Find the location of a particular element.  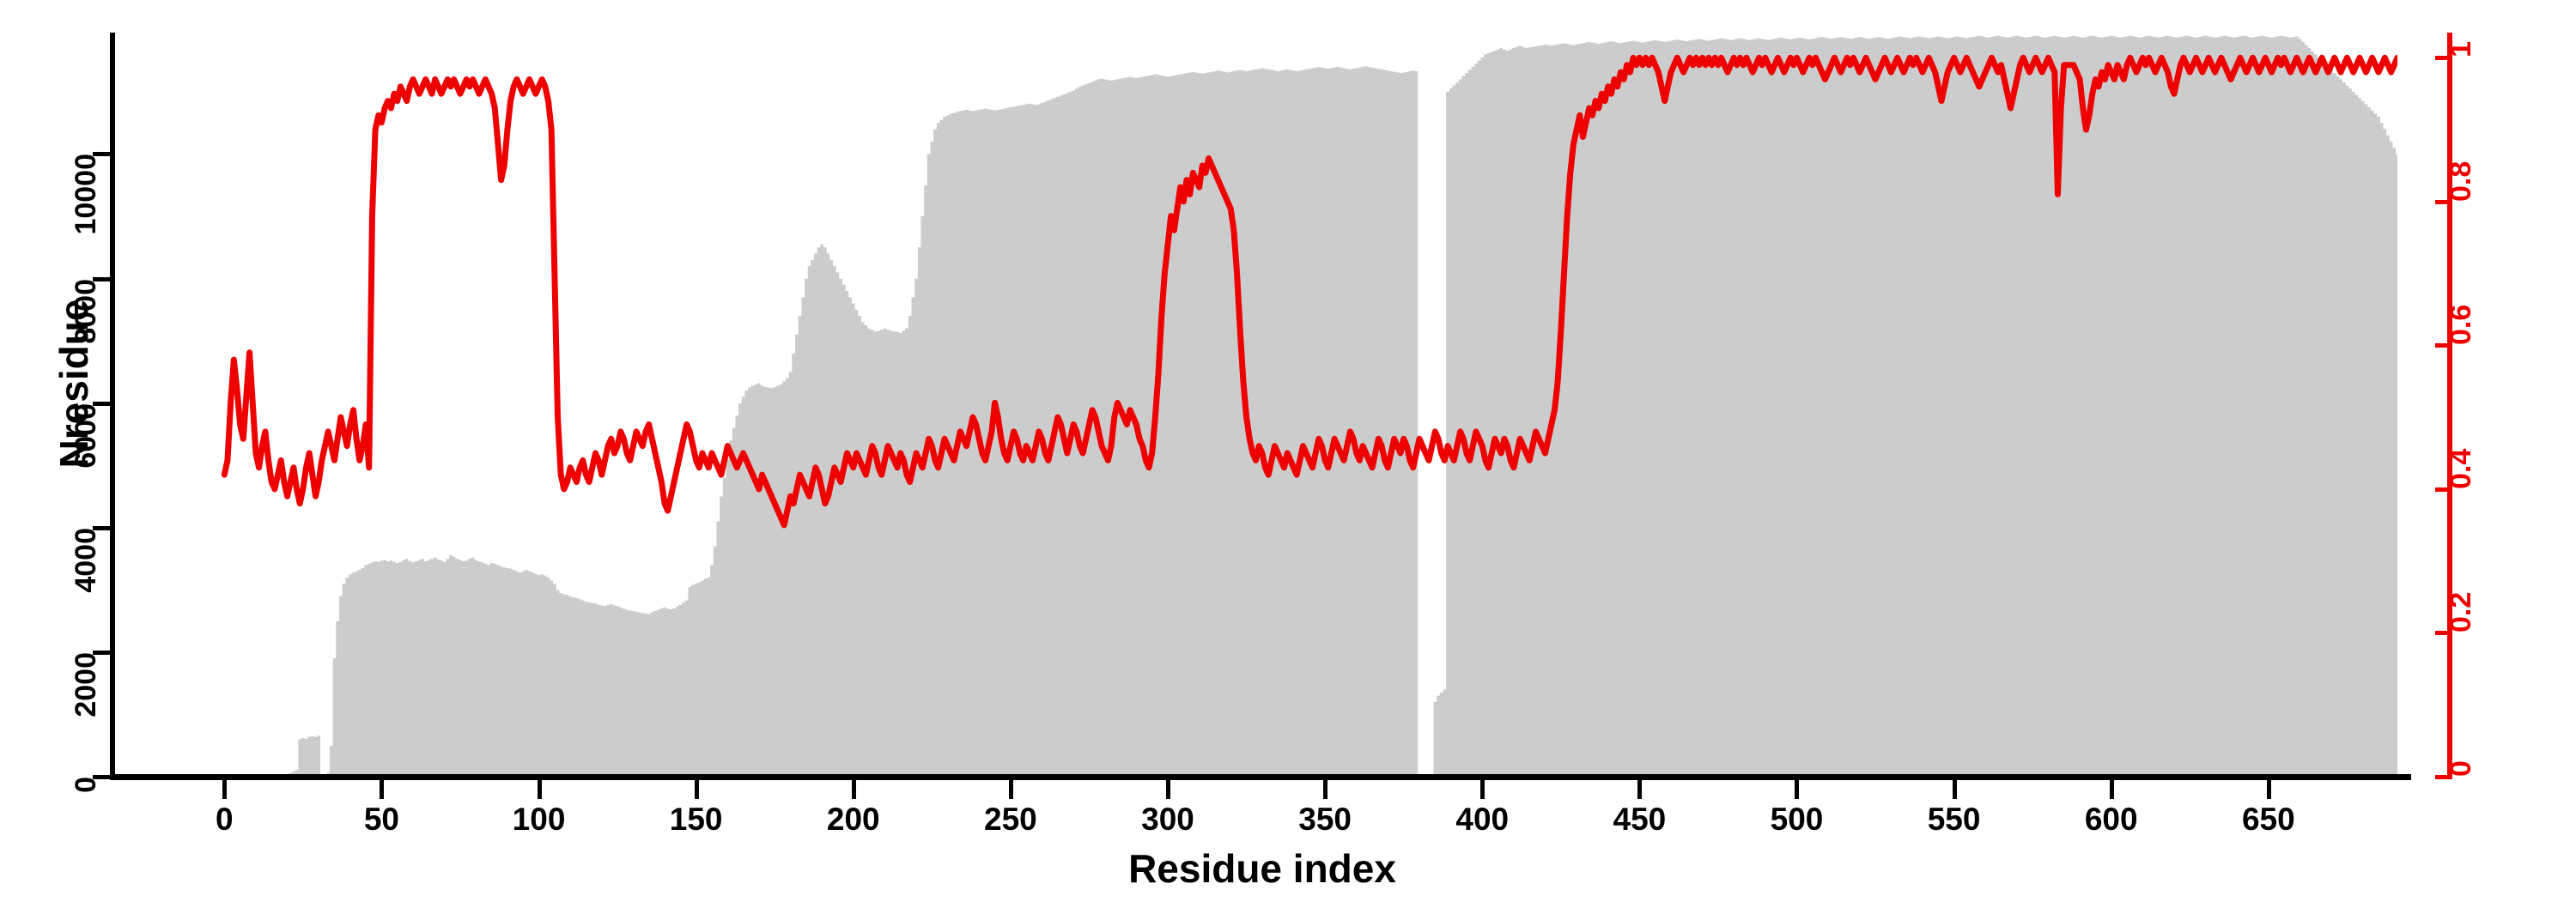

left-axis-line is located at coordinates (112, 405).